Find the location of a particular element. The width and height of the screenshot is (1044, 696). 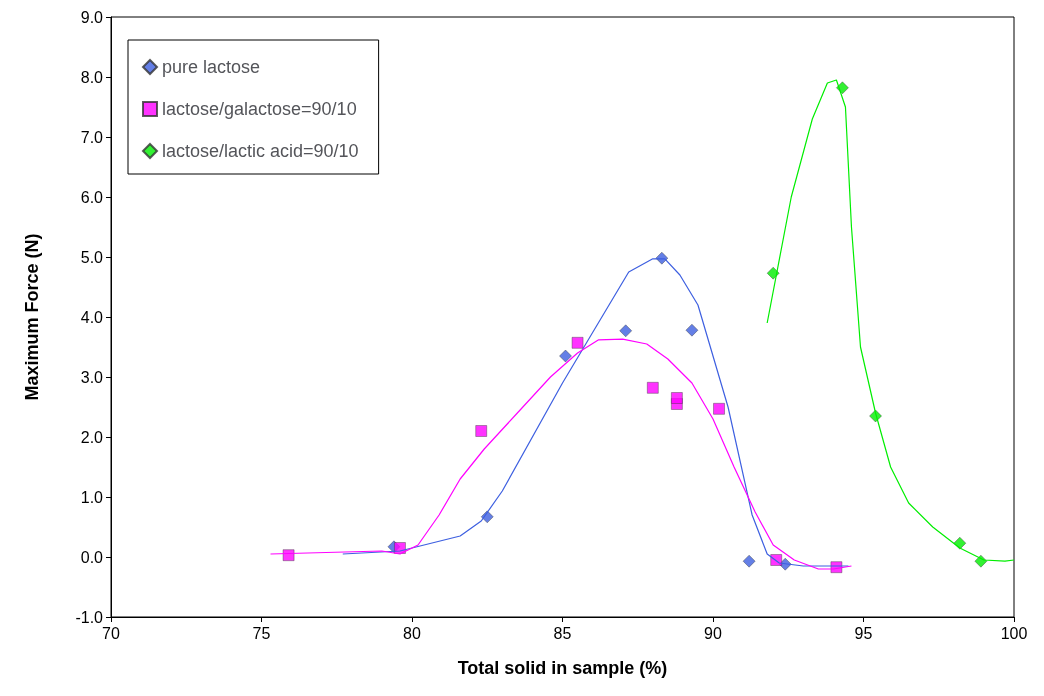

y-tick-label: 1.0 is located at coordinates (92, 497).